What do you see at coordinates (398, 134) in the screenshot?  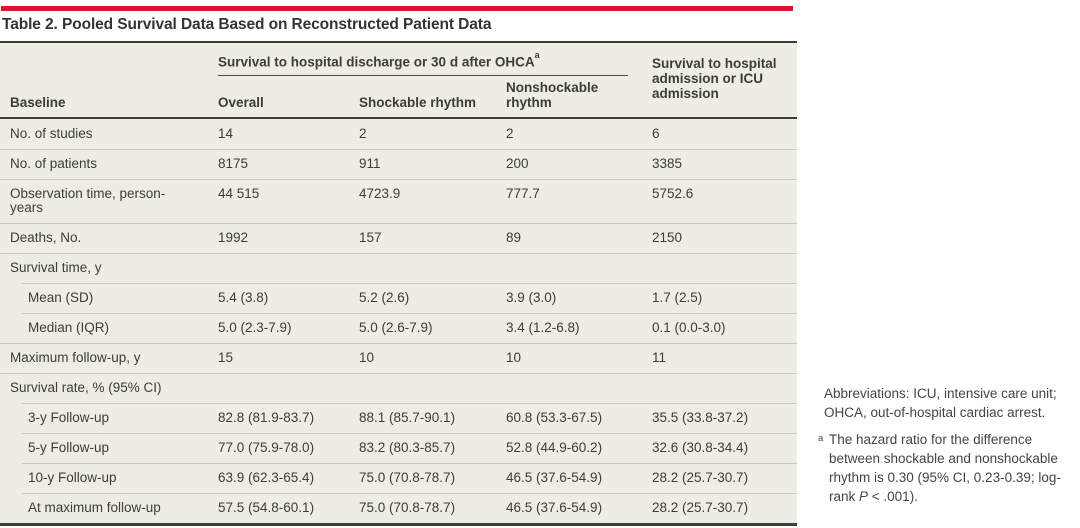 I see `table-row: No. of studies 14 2 2 6` at bounding box center [398, 134].